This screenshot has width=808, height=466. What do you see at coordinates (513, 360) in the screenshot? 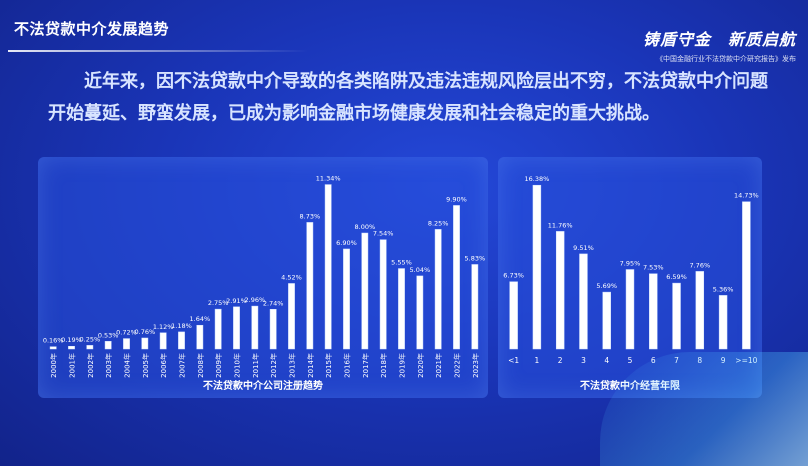
I see `category-label-0: <1` at bounding box center [513, 360].